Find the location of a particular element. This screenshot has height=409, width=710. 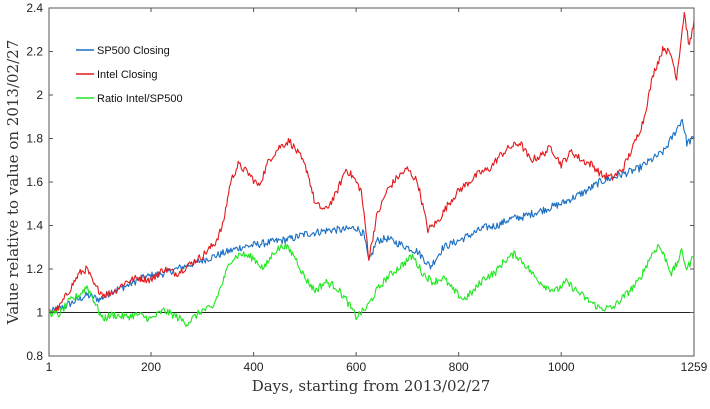

x-tick-label: 600 is located at coordinates (356, 367).